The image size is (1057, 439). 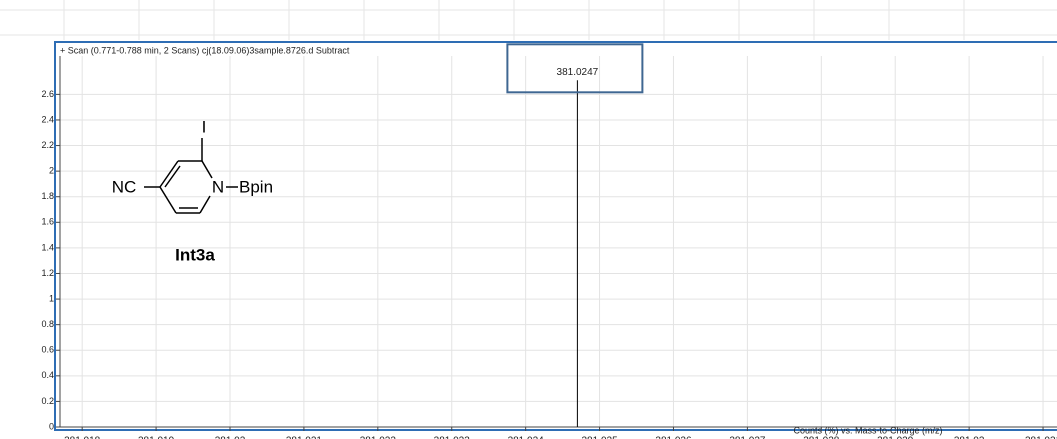 What do you see at coordinates (452, 437) in the screenshot?
I see `x-tick-label: 381.023` at bounding box center [452, 437].